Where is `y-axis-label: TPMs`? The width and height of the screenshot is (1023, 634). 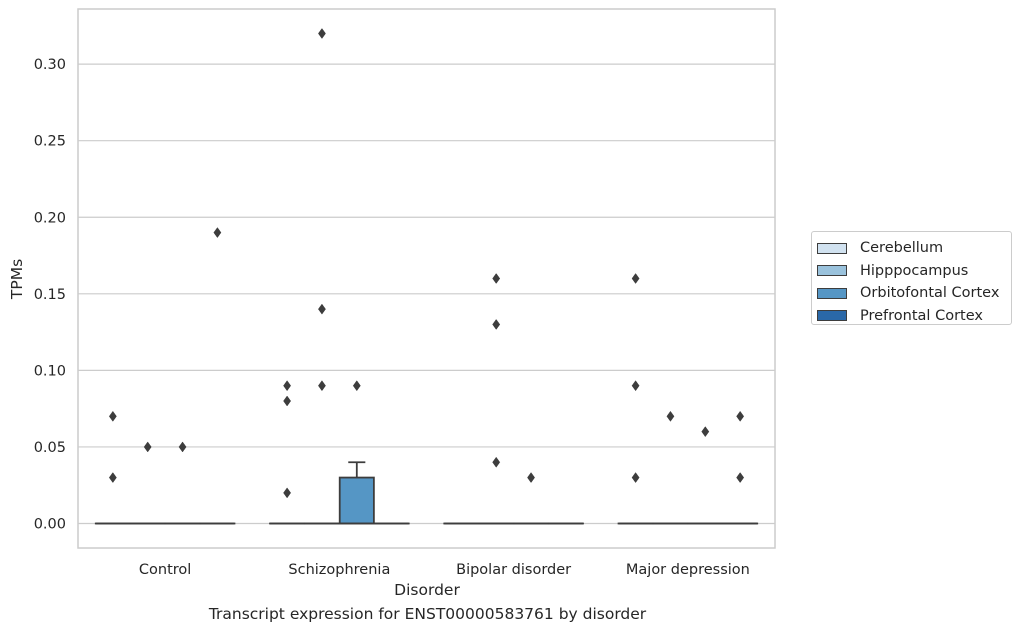
y-axis-label: TPMs is located at coordinates (17, 279).